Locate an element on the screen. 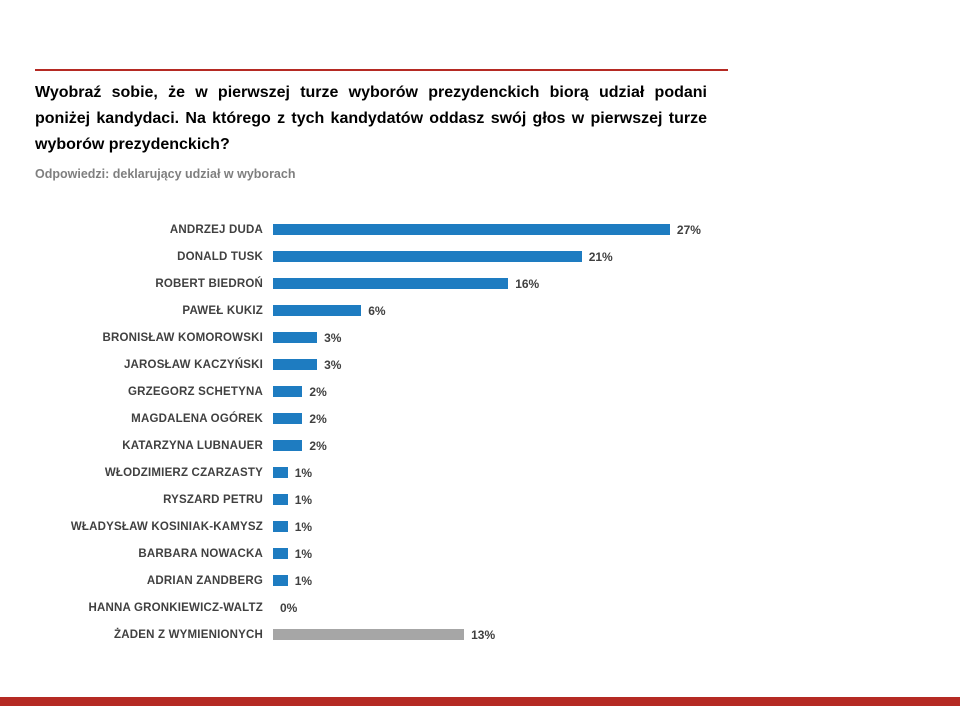  candidate-label: ŻADEN Z WYMIENIONYCH is located at coordinates (188, 634).